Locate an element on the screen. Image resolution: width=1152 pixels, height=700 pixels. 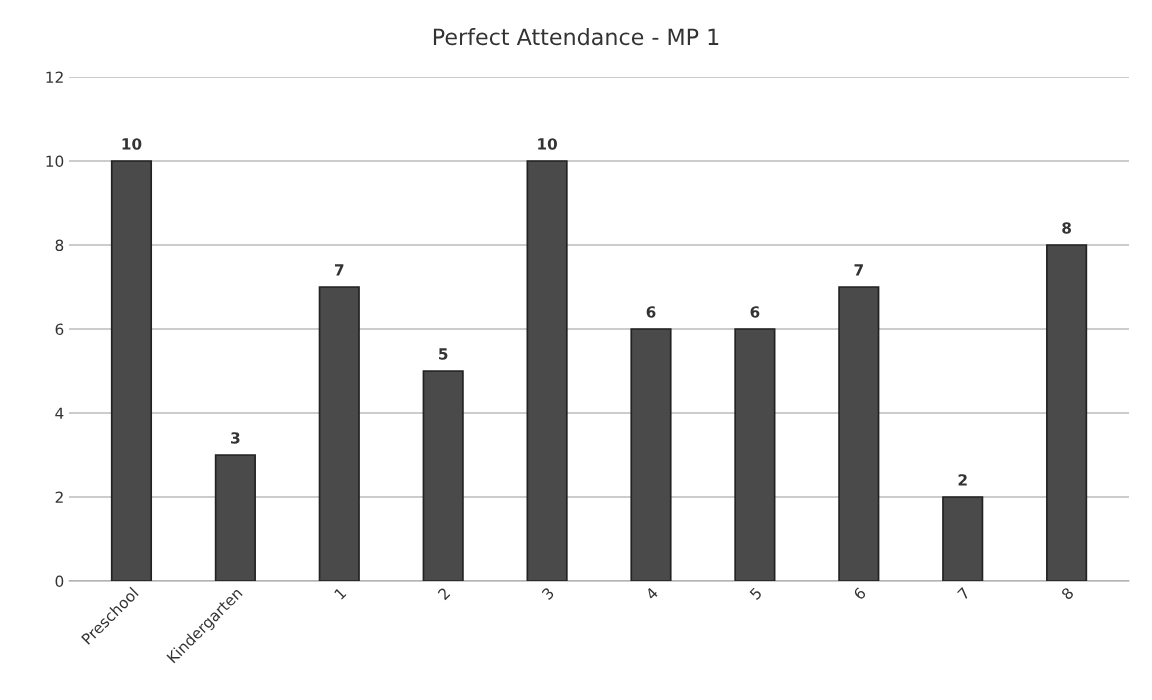
y-tick-label: 4 is located at coordinates (59, 413).